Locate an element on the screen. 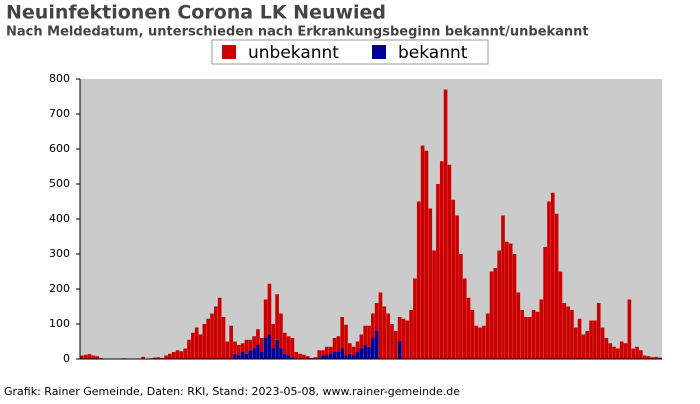 The height and width of the screenshot is (404, 700). y-tick-label: 800 is located at coordinates (59, 78).